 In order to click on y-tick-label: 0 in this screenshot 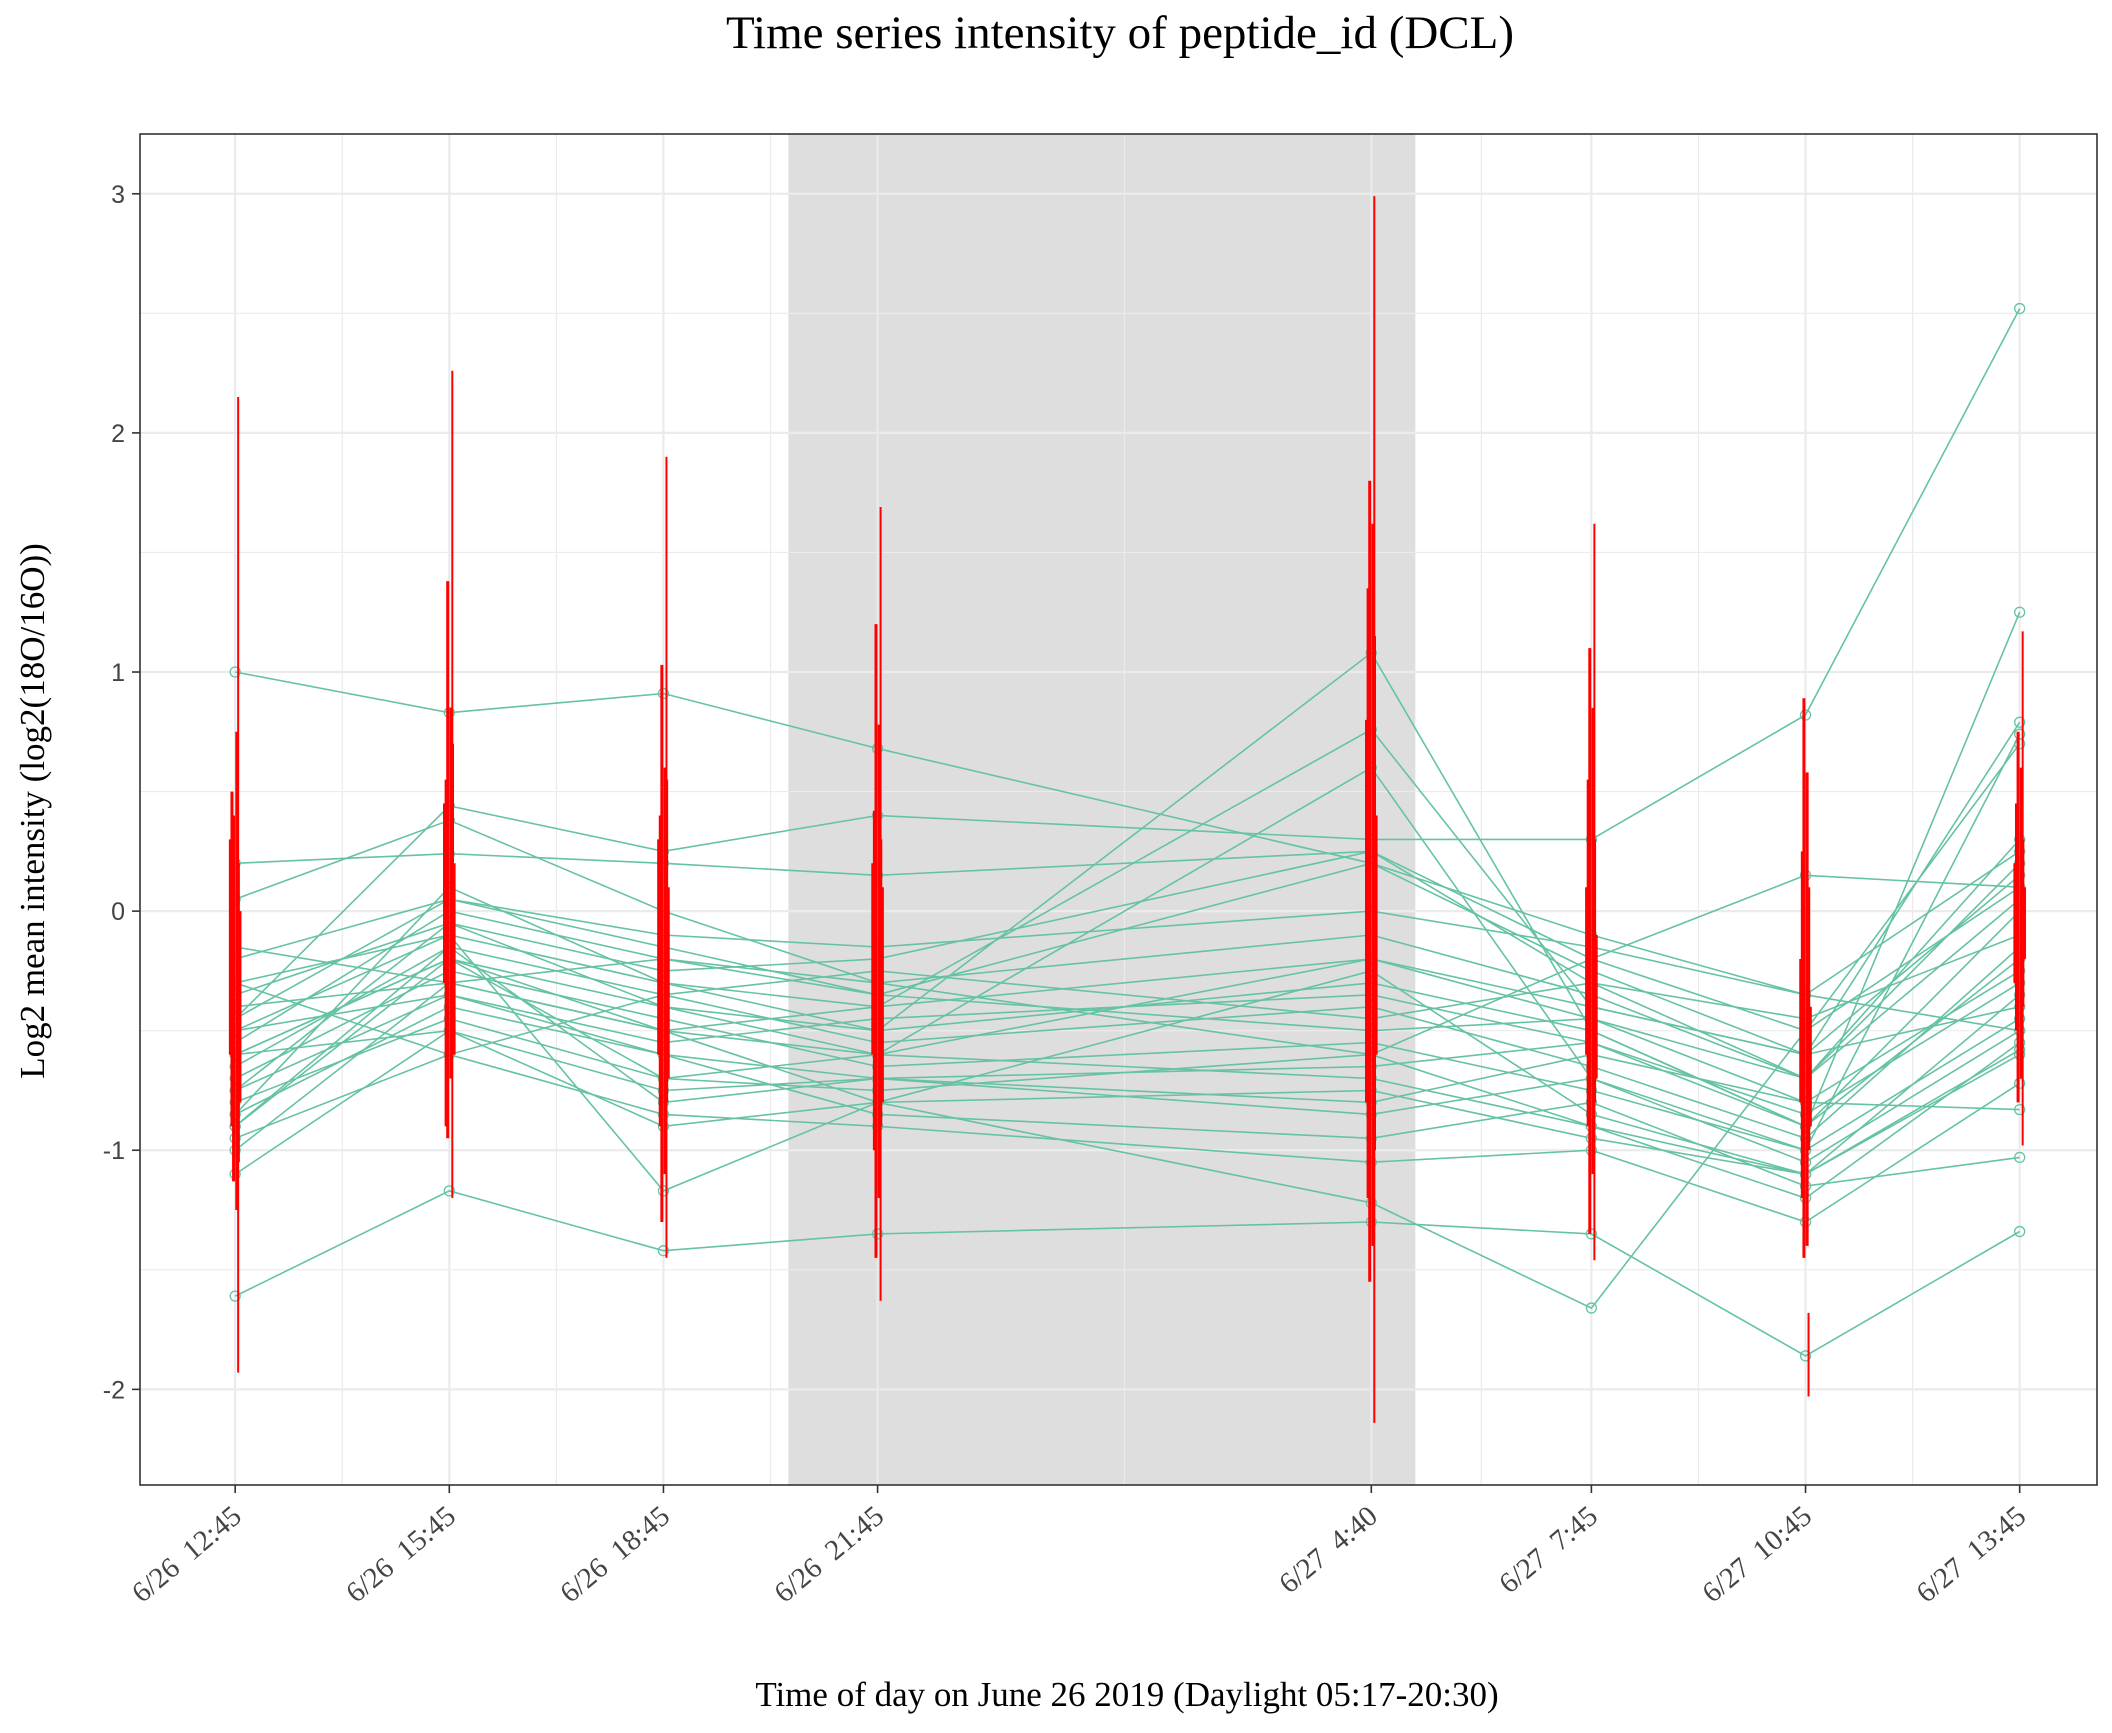, I will do `click(118, 912)`.